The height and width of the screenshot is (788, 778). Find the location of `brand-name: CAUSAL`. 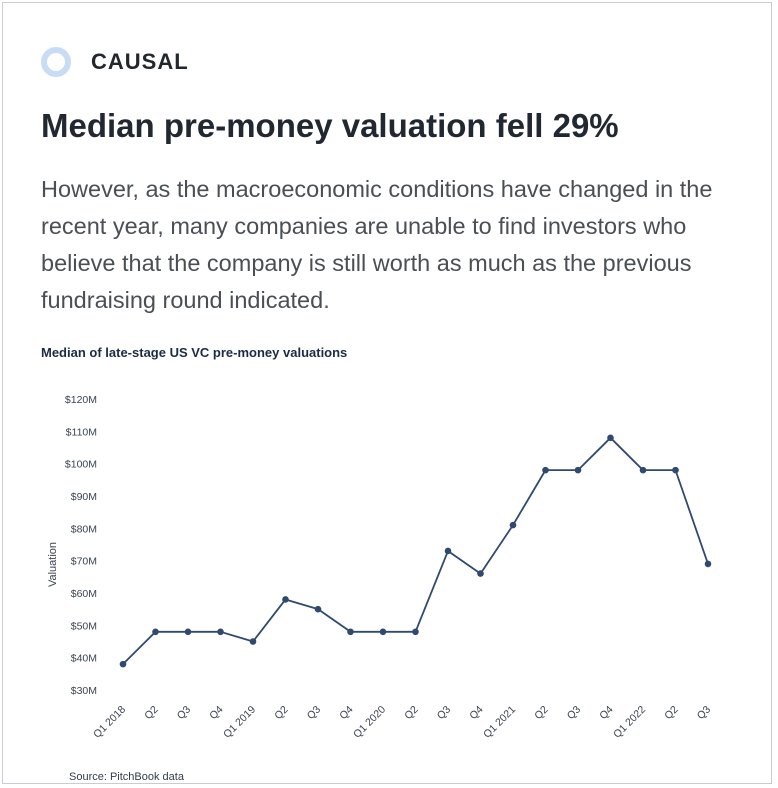

brand-name: CAUSAL is located at coordinates (140, 61).